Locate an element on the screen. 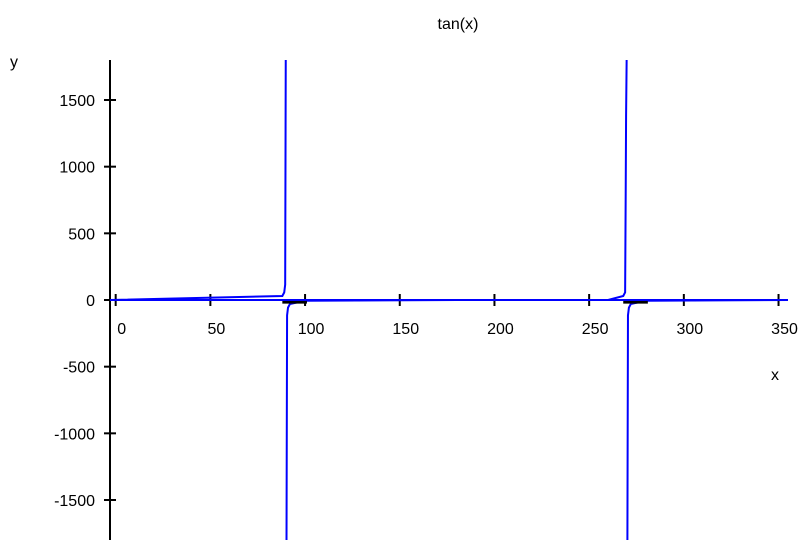 This screenshot has height=542, width=809. x-tick-label: 250 is located at coordinates (595, 329).